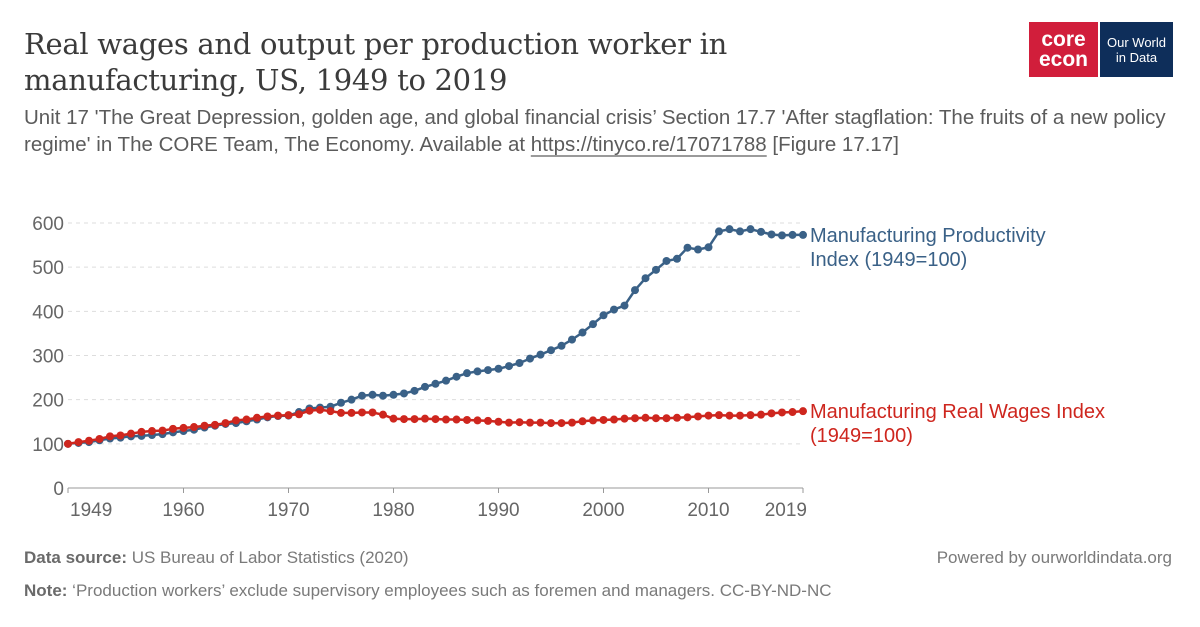 This screenshot has height=627, width=1200. What do you see at coordinates (46, 590) in the screenshot?
I see `note-label: Note:` at bounding box center [46, 590].